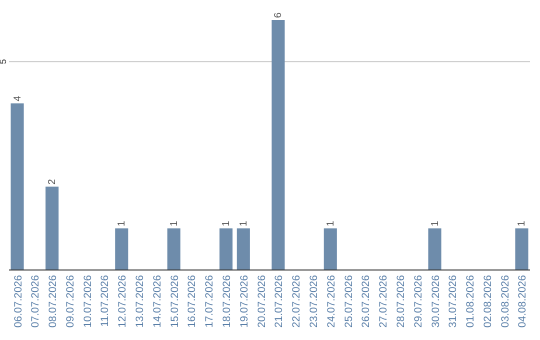 This screenshot has width=540, height=340. What do you see at coordinates (262, 301) in the screenshot?
I see `x-tick-label: 20.07.2026` at bounding box center [262, 301].